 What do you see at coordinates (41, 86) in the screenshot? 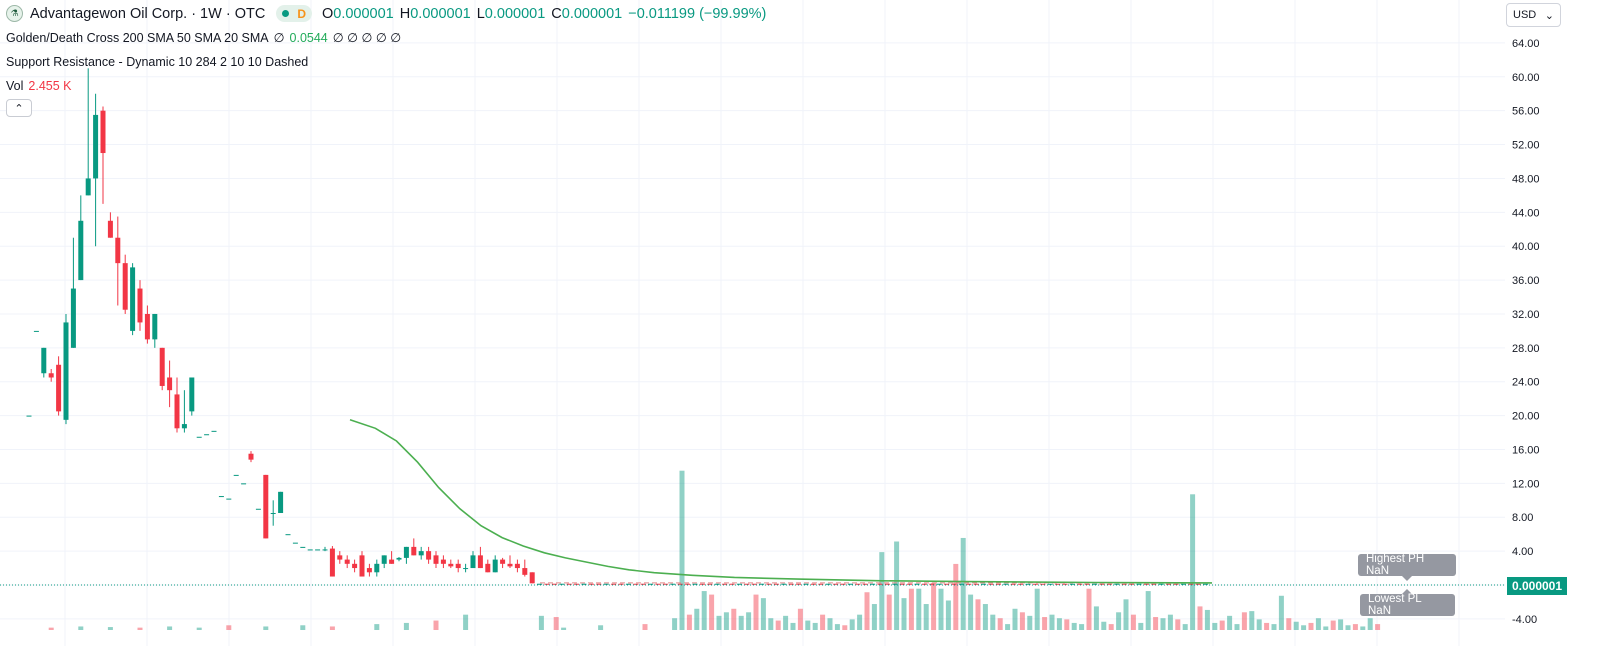
I see `volume-legend: Vol 2.455 K` at bounding box center [41, 86].